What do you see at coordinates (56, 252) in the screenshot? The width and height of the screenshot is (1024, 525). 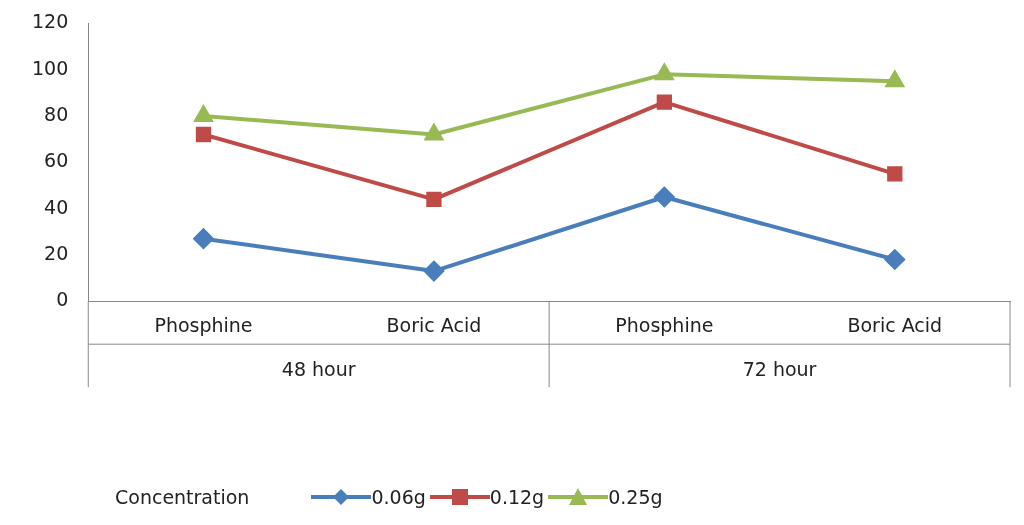 I see `y-tick-label: 20` at bounding box center [56, 252].